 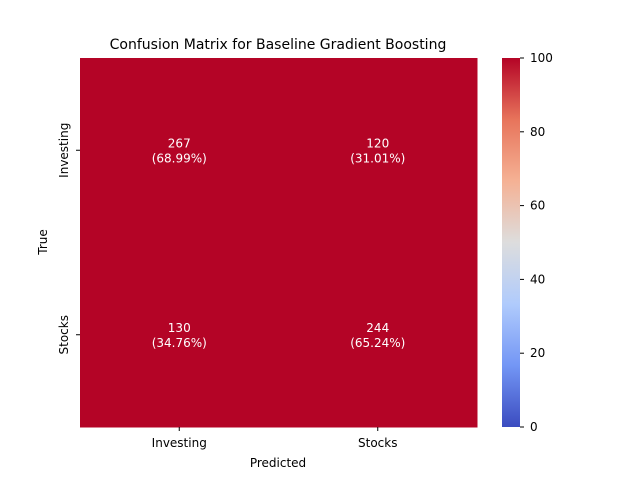 What do you see at coordinates (541, 58) in the screenshot?
I see `colorbar-tick-label: 100` at bounding box center [541, 58].